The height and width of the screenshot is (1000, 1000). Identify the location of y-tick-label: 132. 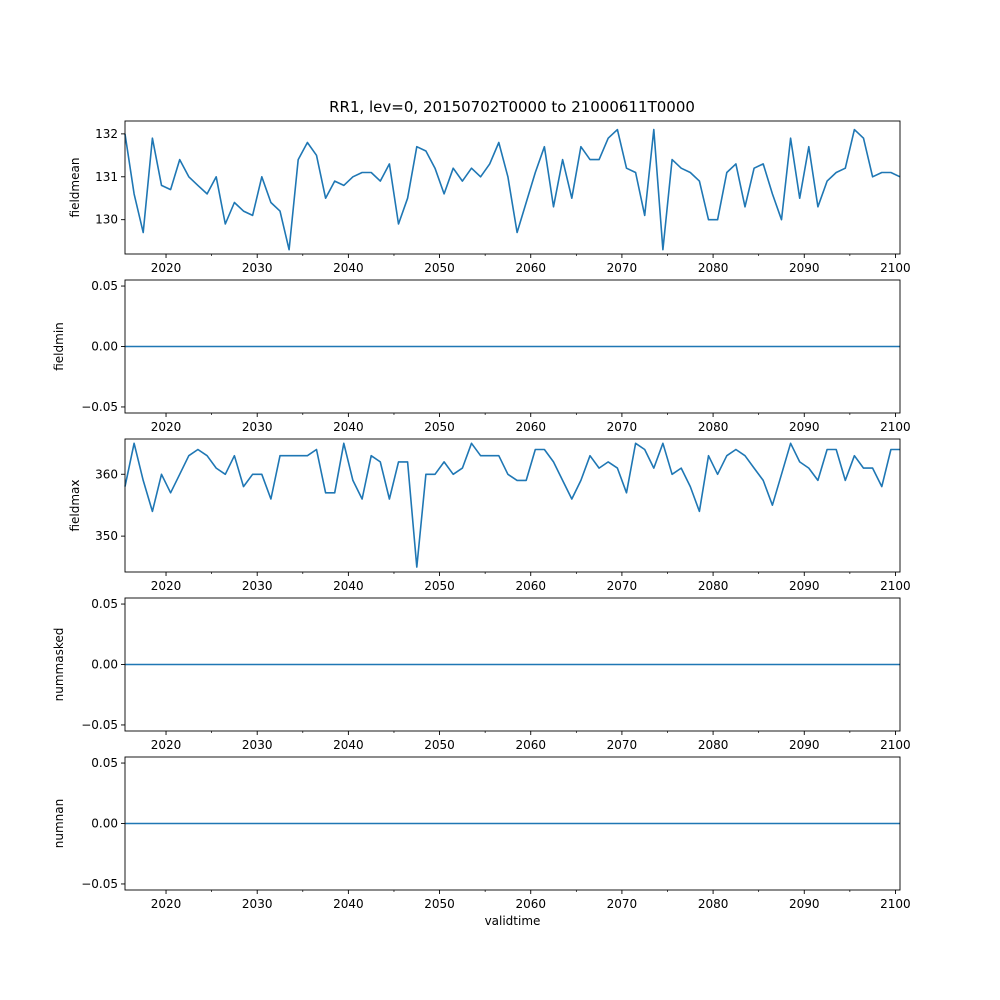
(106, 134).